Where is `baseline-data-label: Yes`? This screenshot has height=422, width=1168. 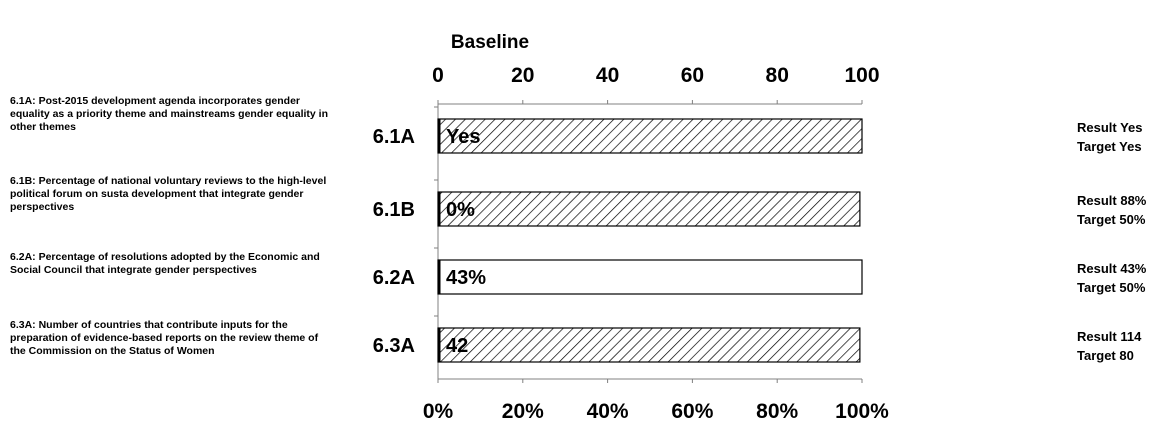
baseline-data-label: Yes is located at coordinates (463, 137).